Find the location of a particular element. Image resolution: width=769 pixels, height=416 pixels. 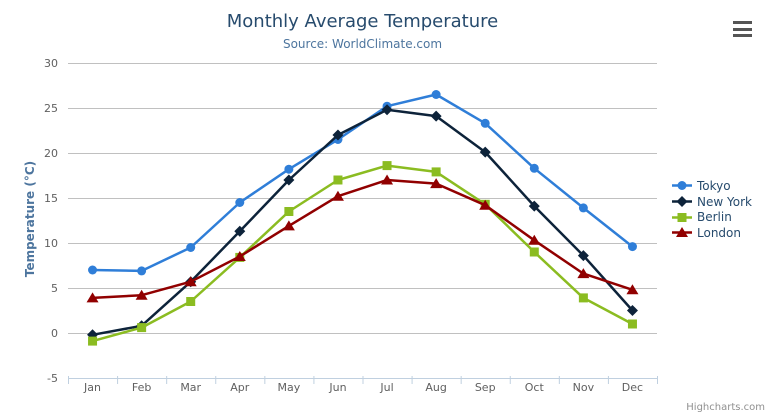

legend-item-berlin: Berlin is located at coordinates (712, 217).